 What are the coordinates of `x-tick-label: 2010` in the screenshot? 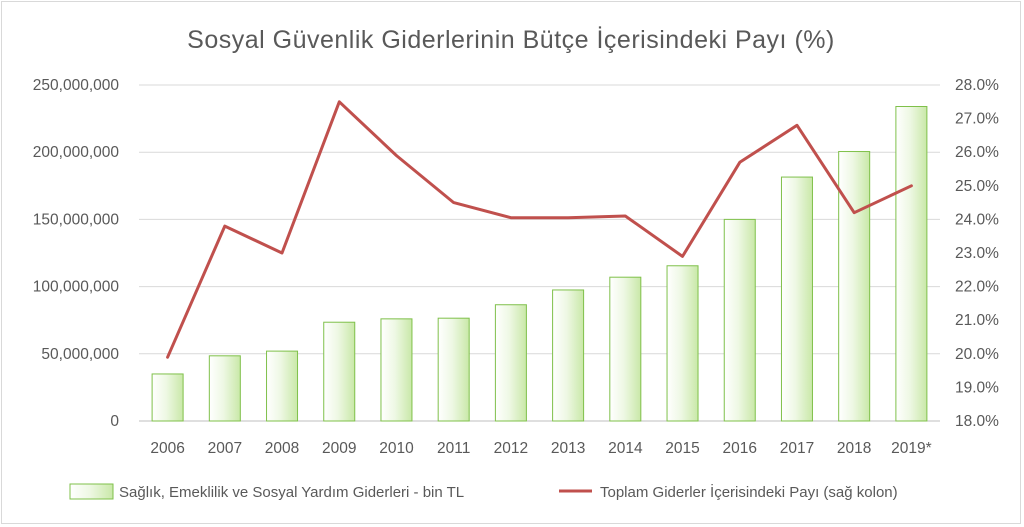 It's located at (396, 448).